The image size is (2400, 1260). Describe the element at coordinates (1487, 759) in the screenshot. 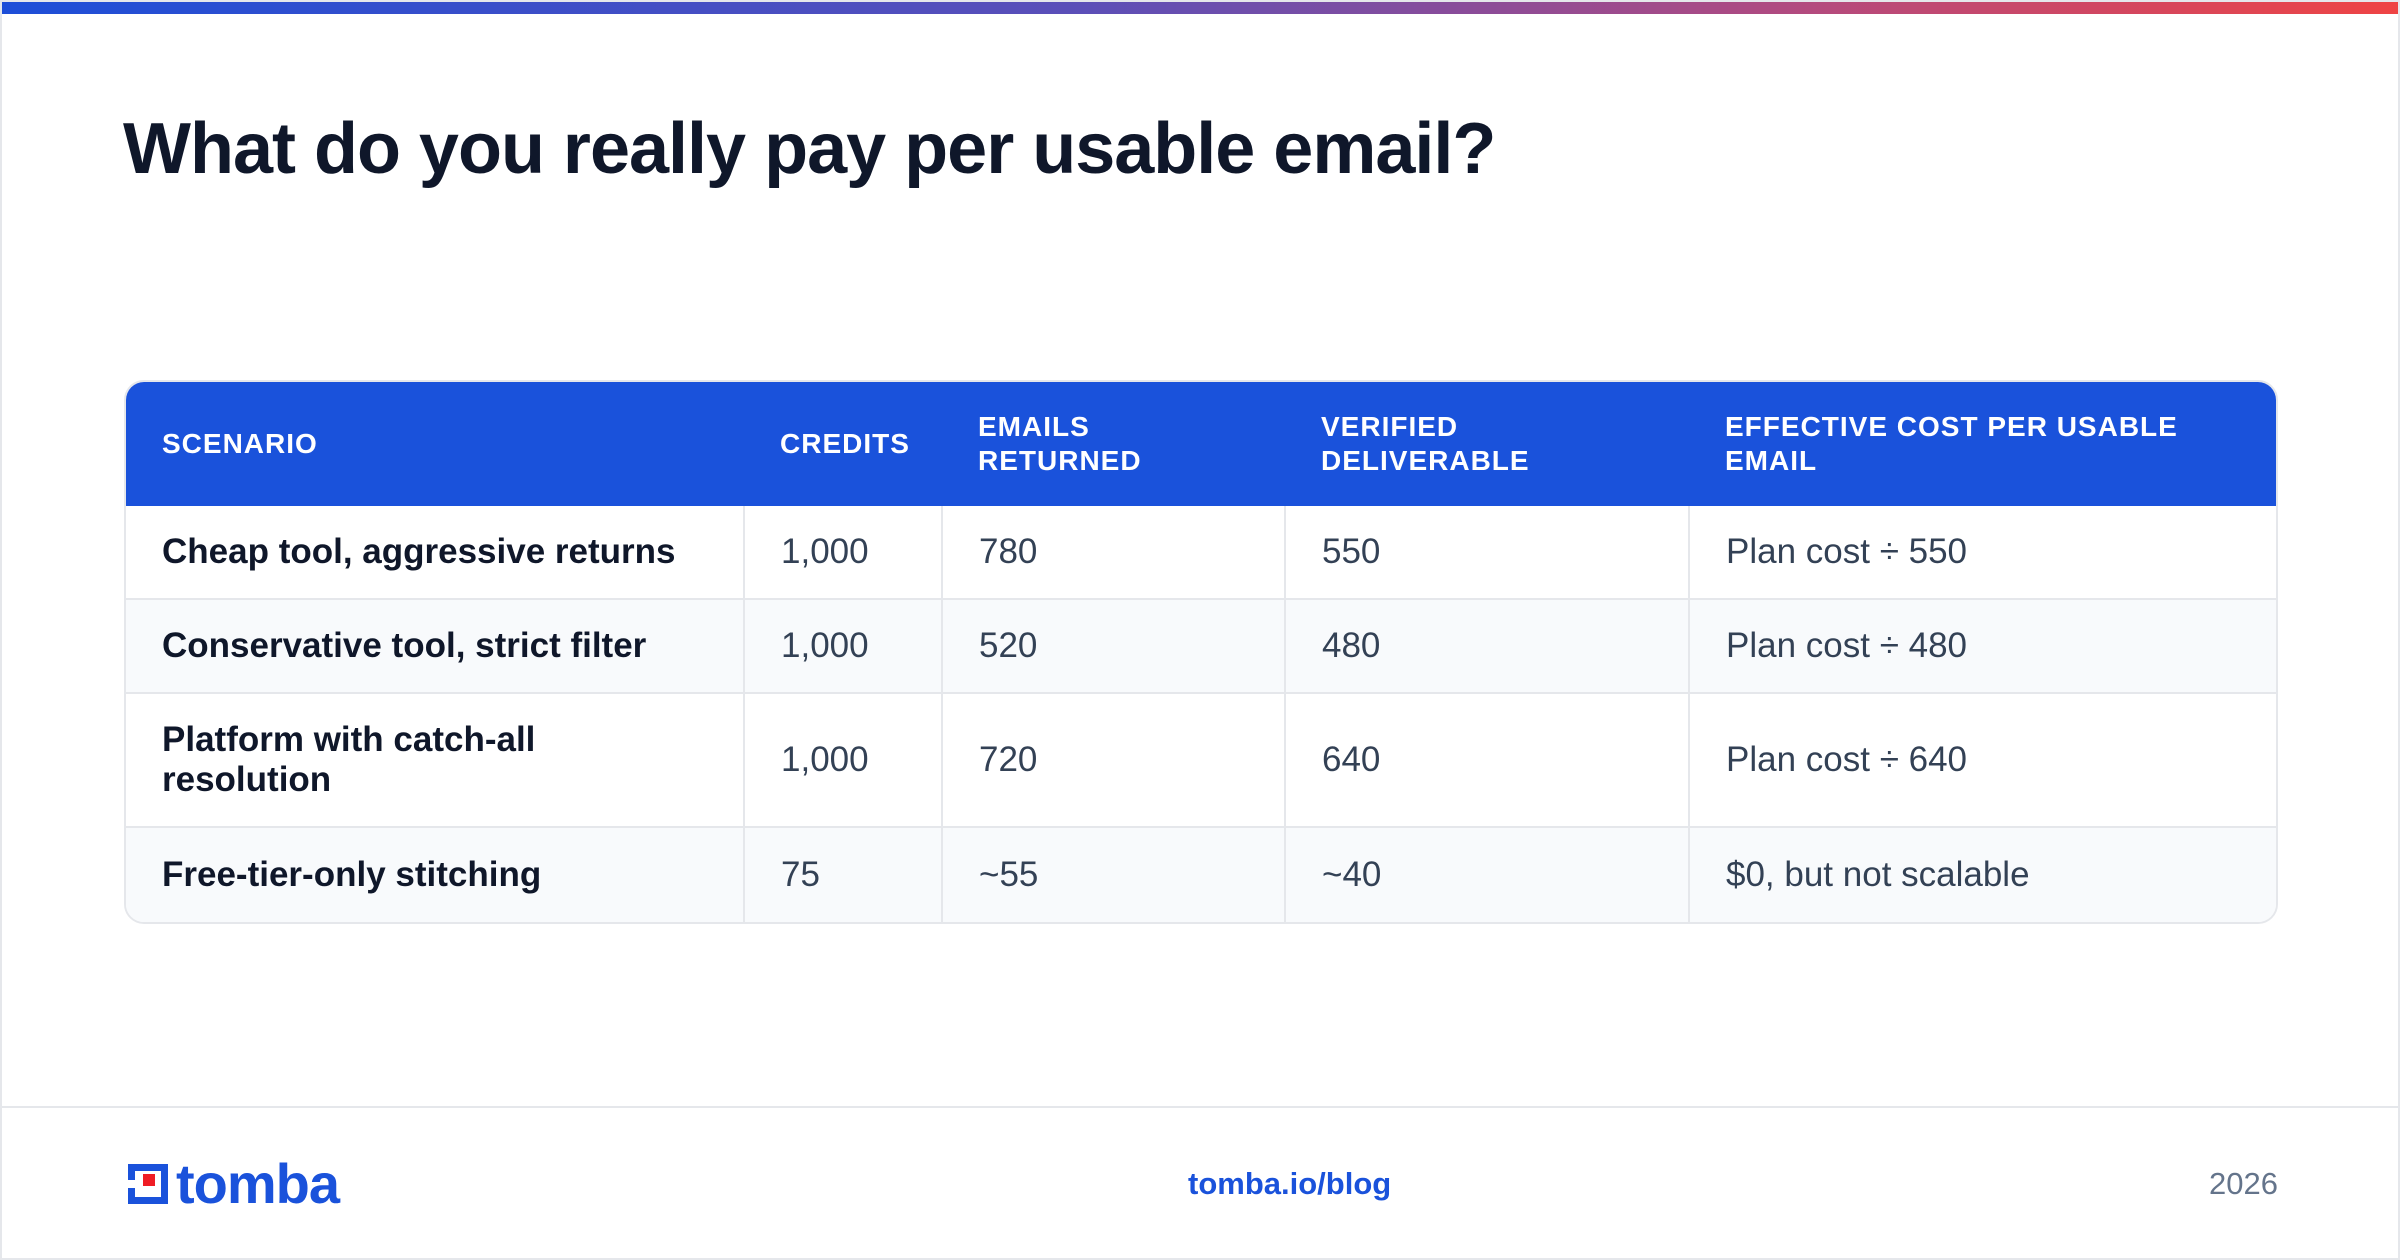

I see `cell-verified-deliverable: 640` at that location.